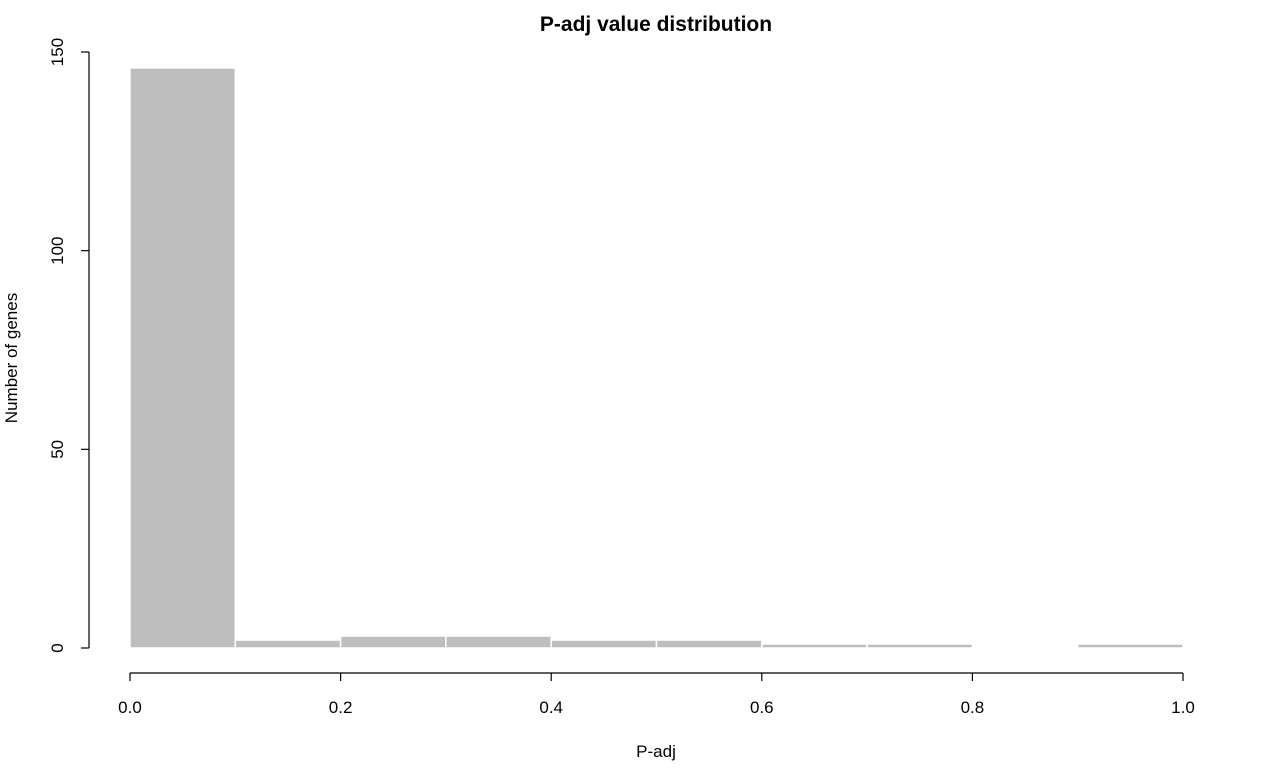 This screenshot has width=1266, height=783. What do you see at coordinates (551, 707) in the screenshot?
I see `x-tick-label: 0.4` at bounding box center [551, 707].